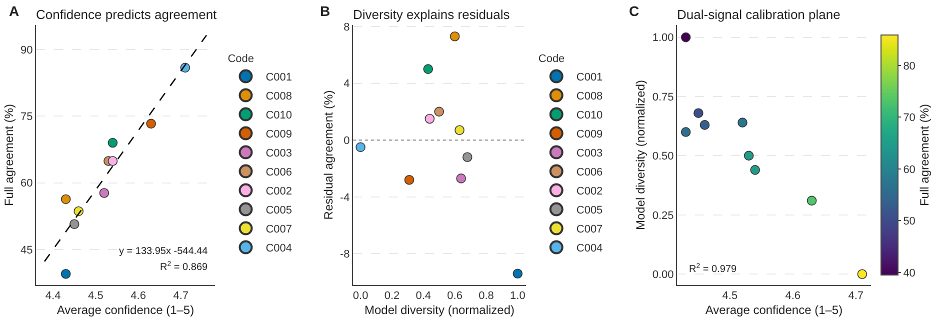 Image resolution: width=944 pixels, height=321 pixels. What do you see at coordinates (909, 66) in the screenshot?
I see `color-bar-label: 80` at bounding box center [909, 66].